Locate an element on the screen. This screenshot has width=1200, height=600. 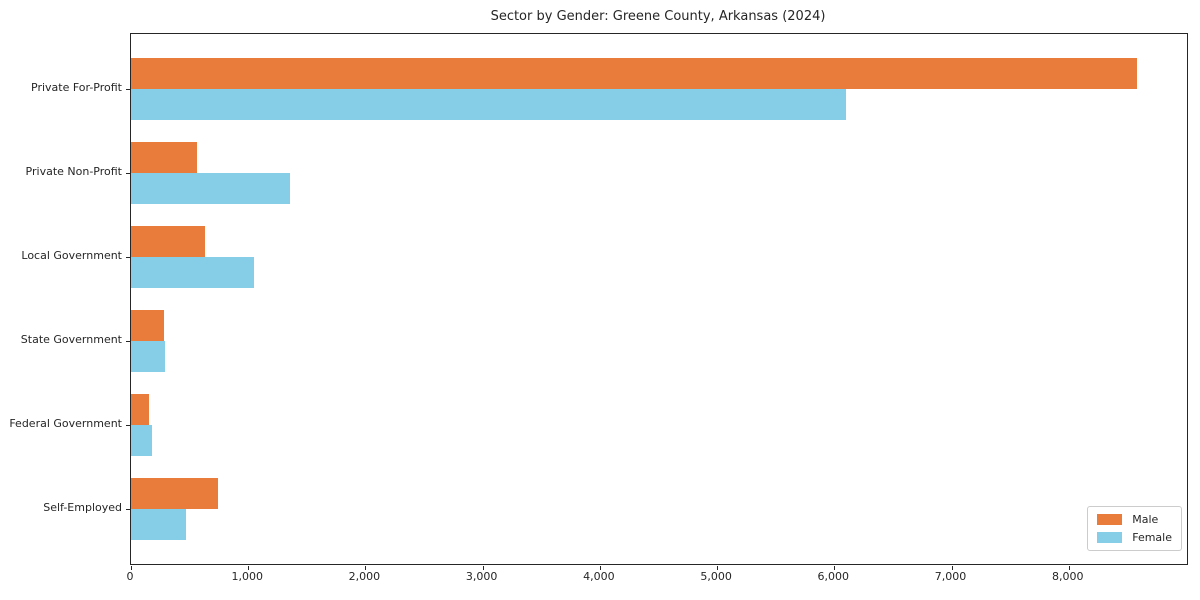
legend: Male Female is located at coordinates (1134, 528).